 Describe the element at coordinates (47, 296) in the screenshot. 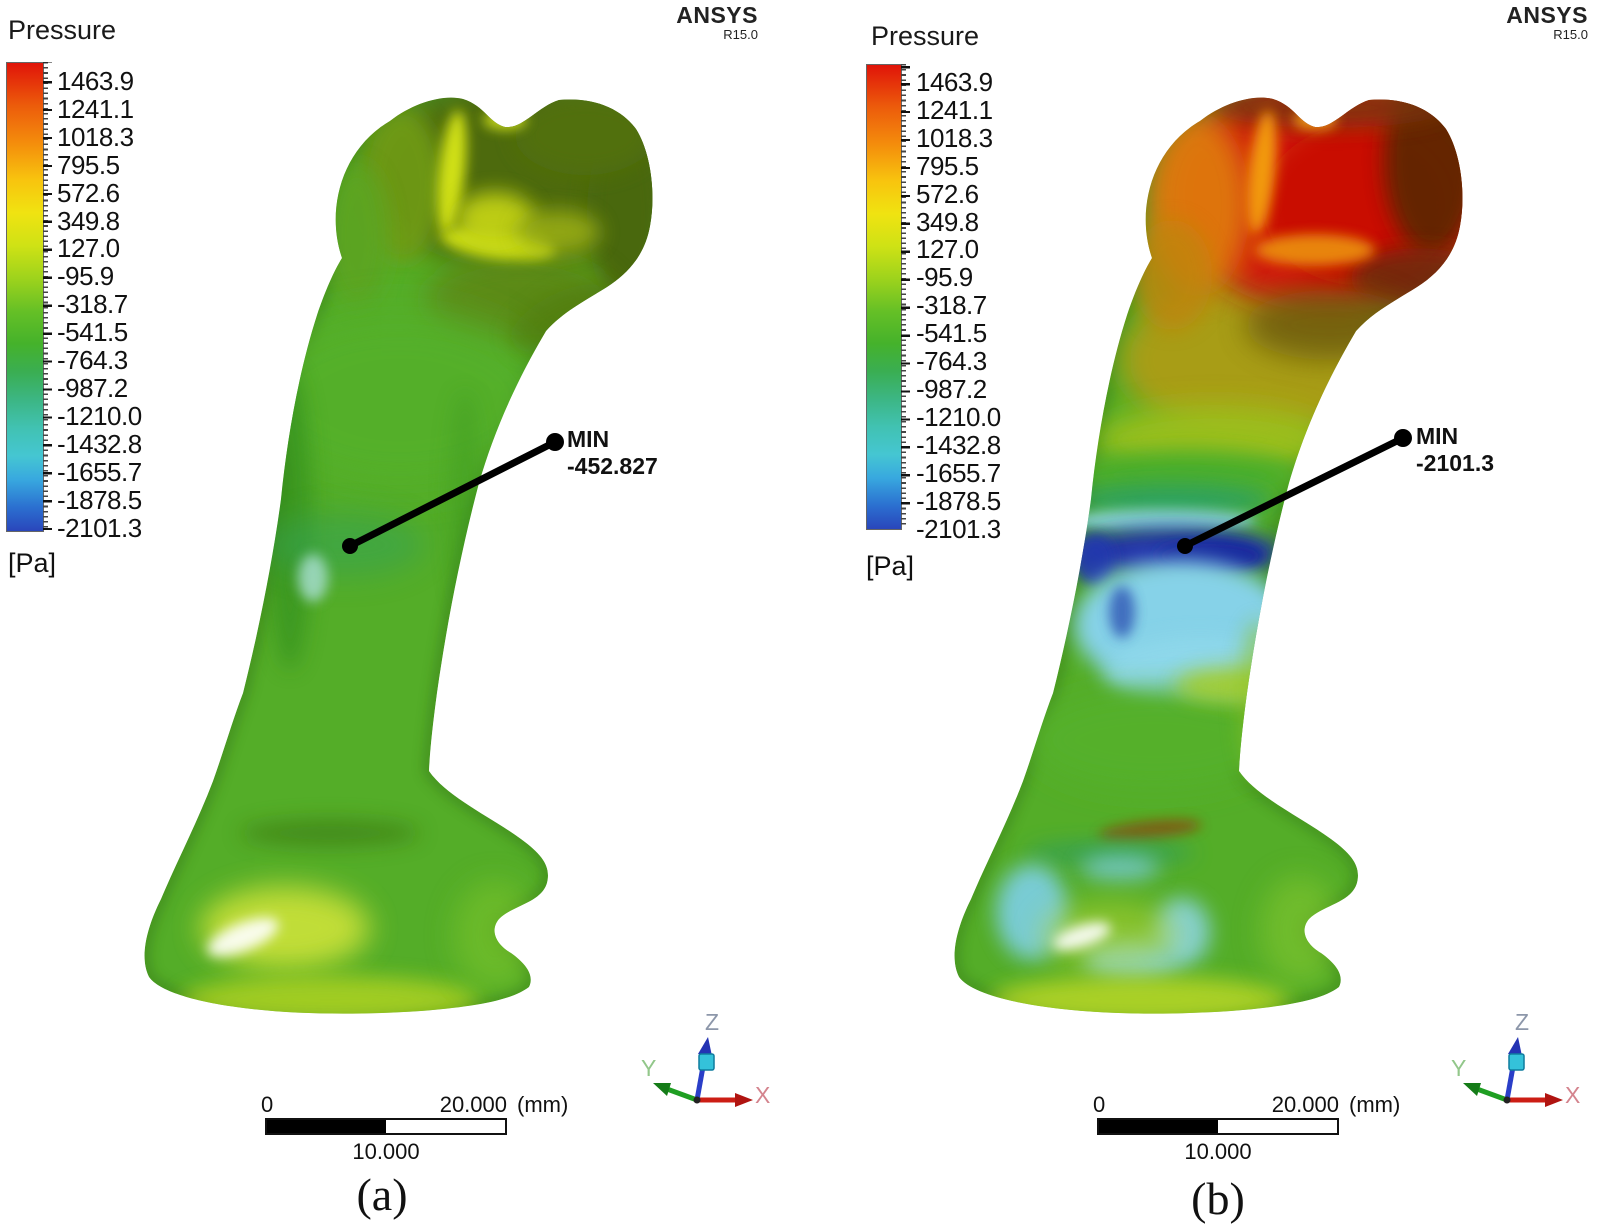

I see `colorbar-major-ticks-a` at that location.